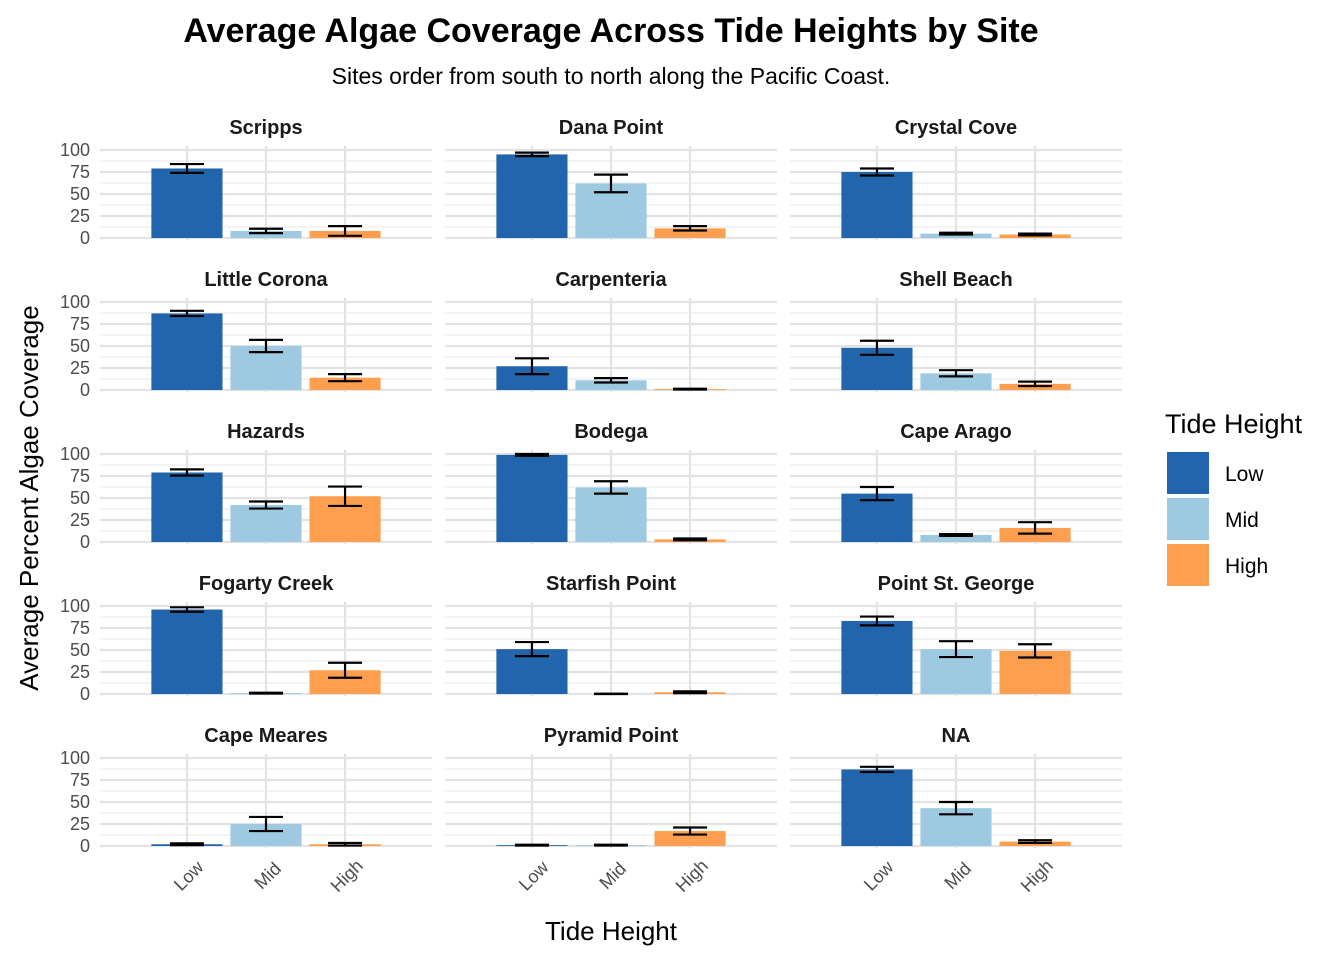  I want to click on facet-strip-label: NA, so click(956, 736).